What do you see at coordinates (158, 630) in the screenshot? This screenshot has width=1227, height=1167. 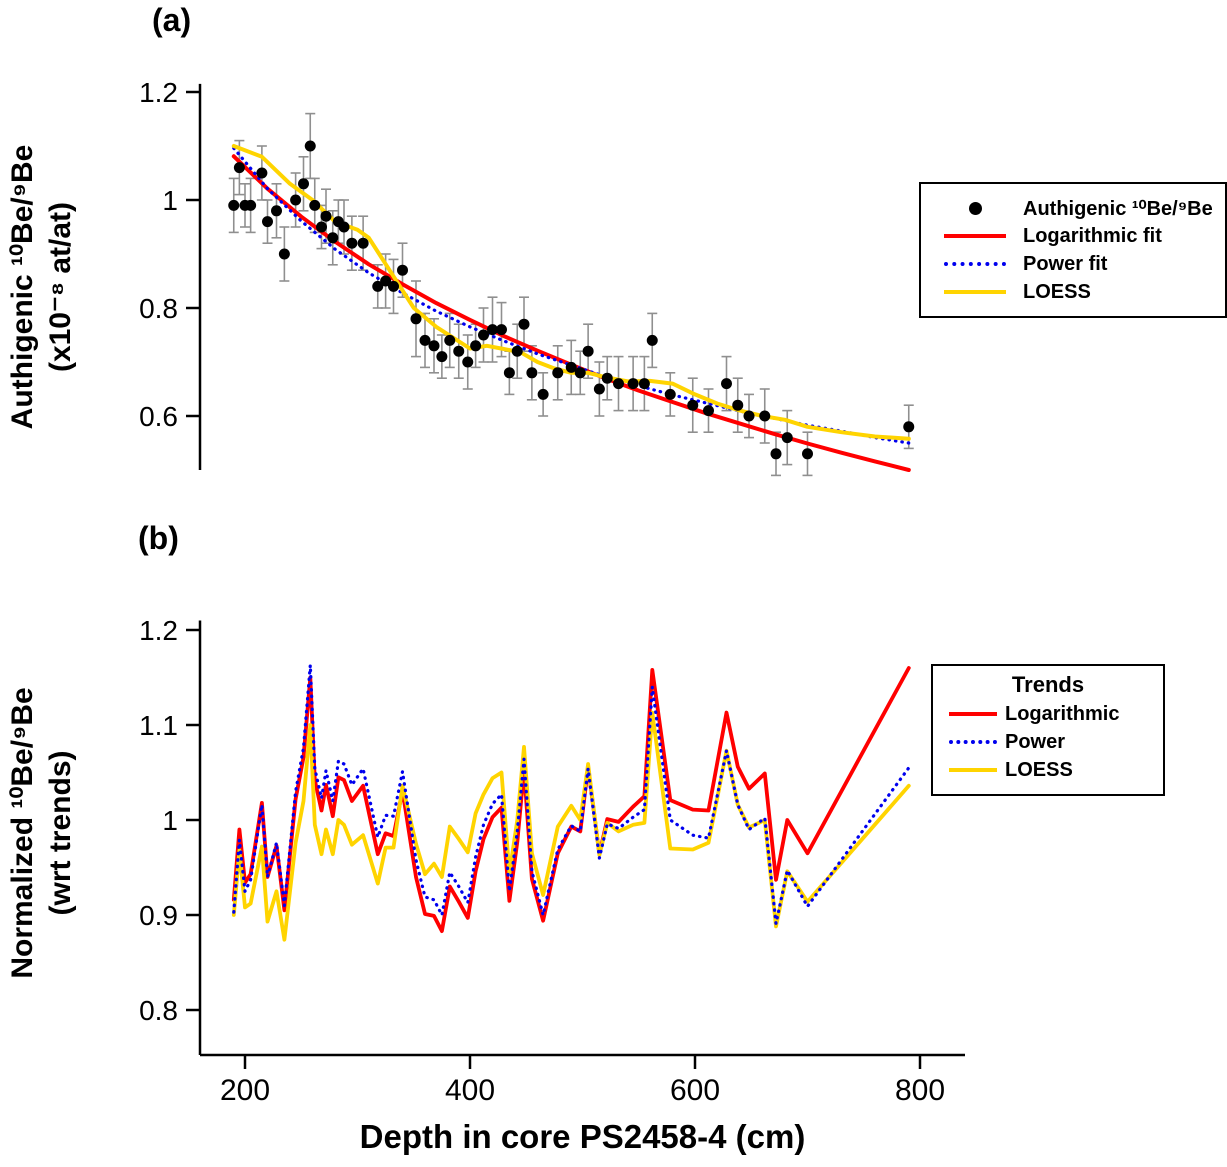 I see `panel-b-y-tick-label: 1.2` at bounding box center [158, 630].